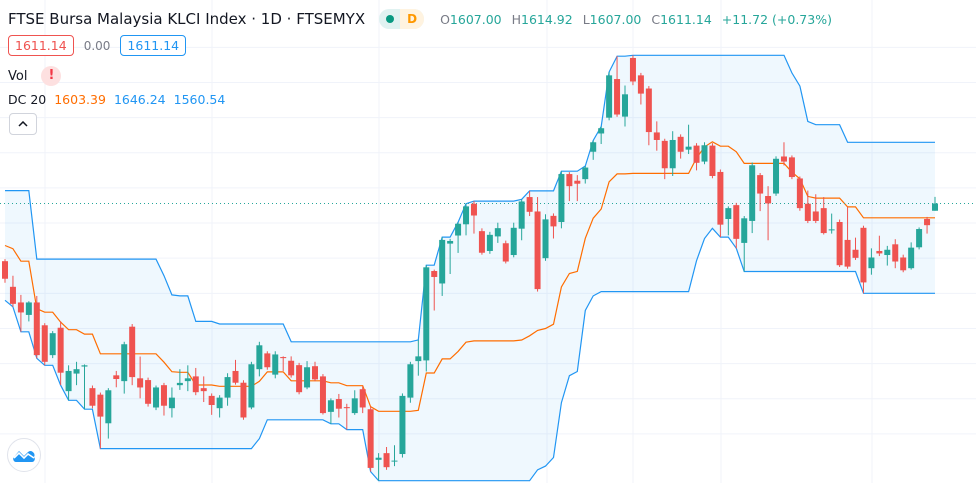  Describe the element at coordinates (51, 76) in the screenshot. I see `warning-icon: !` at that location.